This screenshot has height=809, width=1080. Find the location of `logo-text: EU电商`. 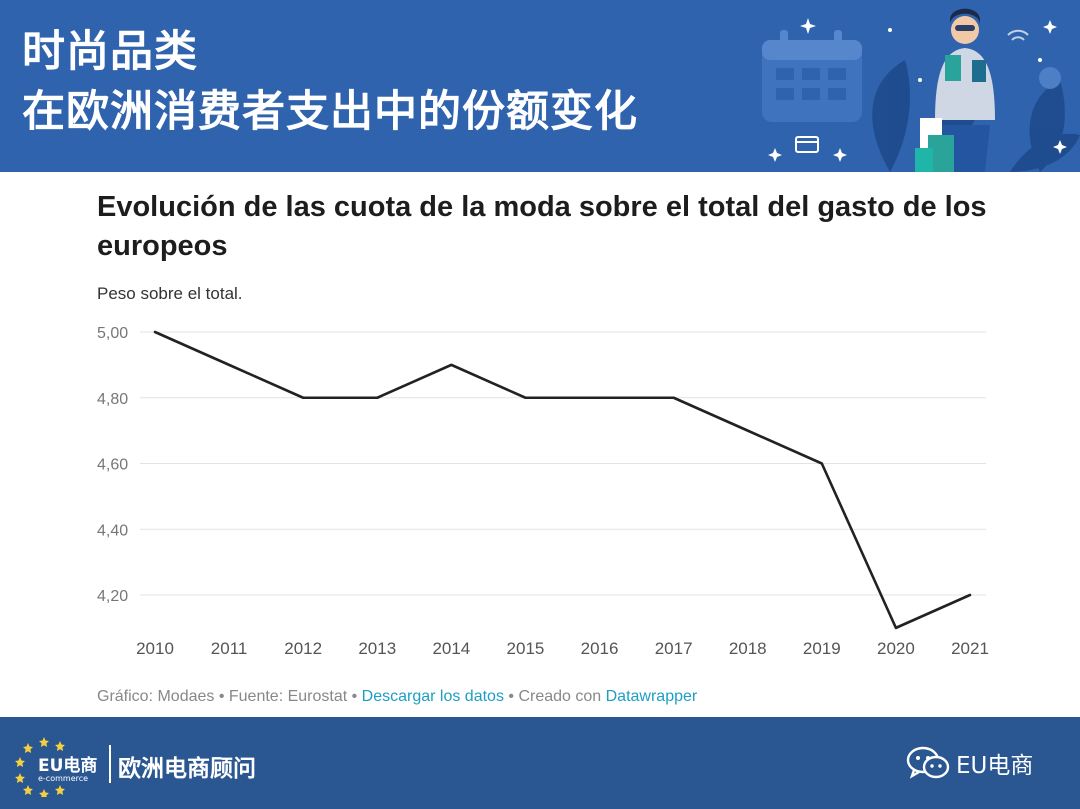

logo-text: EU电商 is located at coordinates (67, 765).